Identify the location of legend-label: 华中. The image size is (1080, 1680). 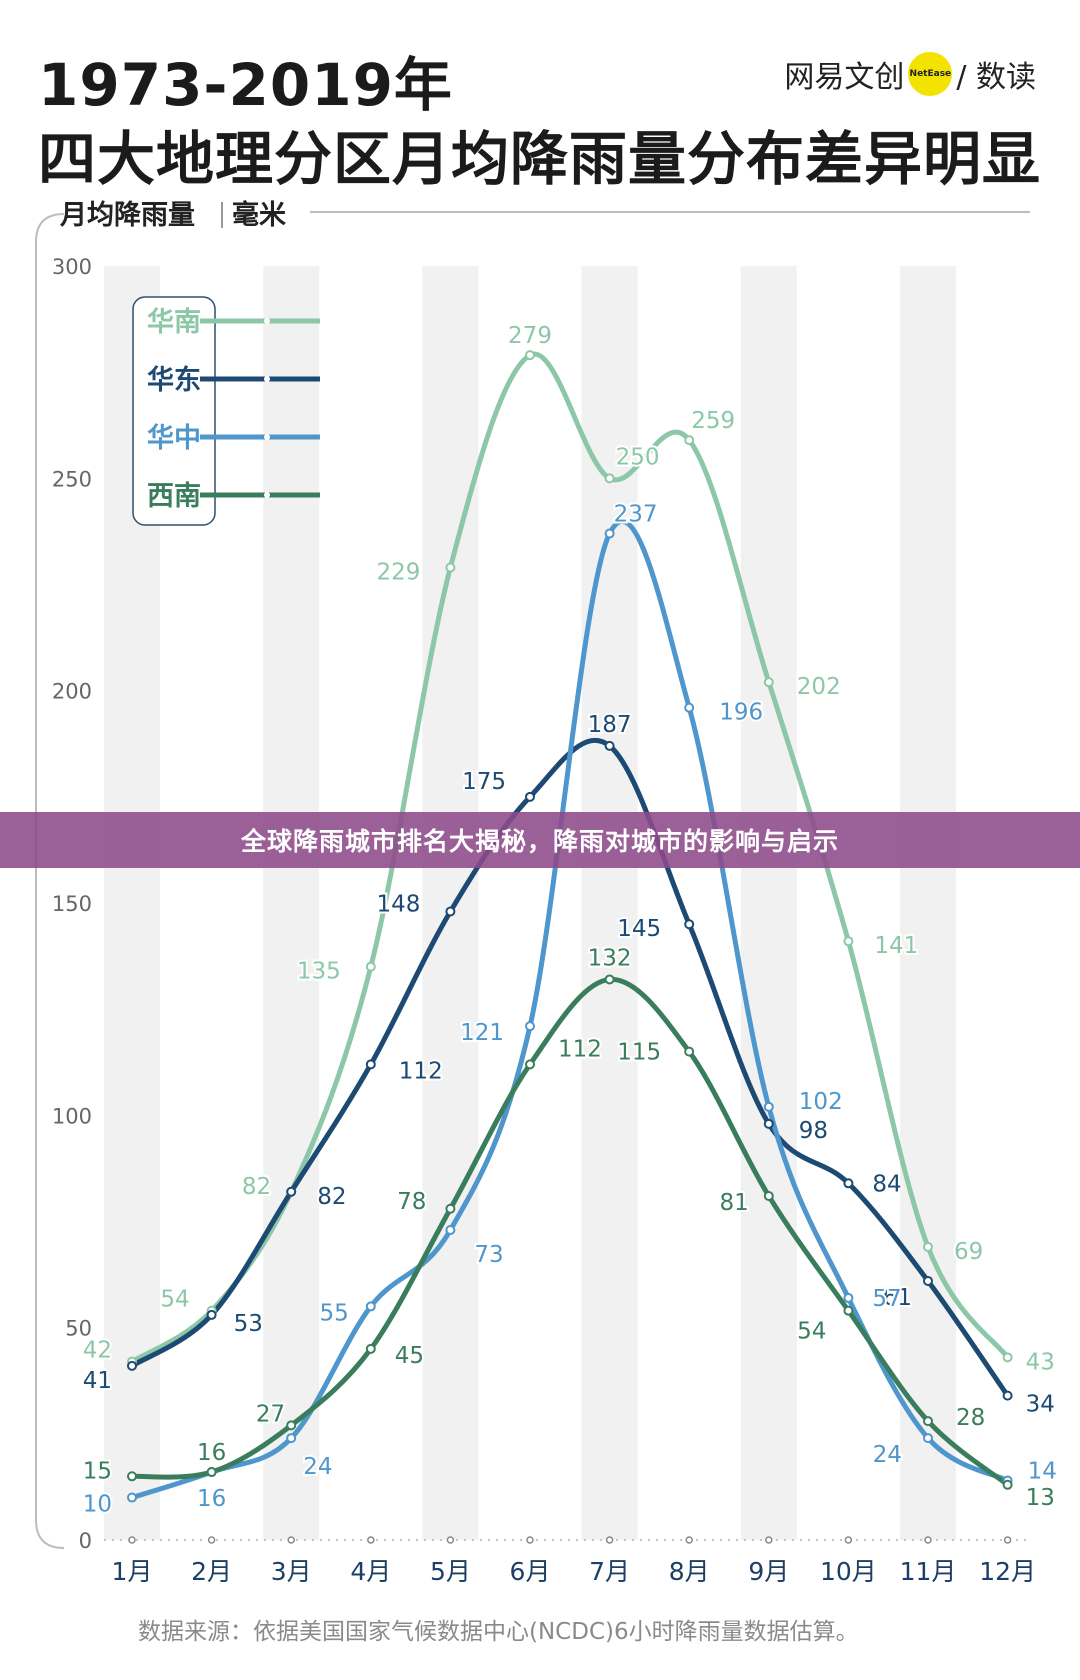
(174, 438).